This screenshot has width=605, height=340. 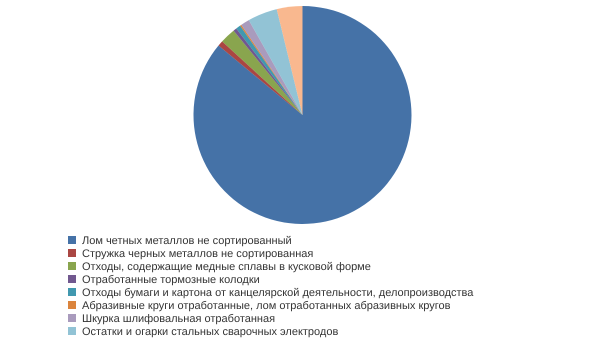 I want to click on legend-label: Отработанные тормозные колодки, so click(x=171, y=280).